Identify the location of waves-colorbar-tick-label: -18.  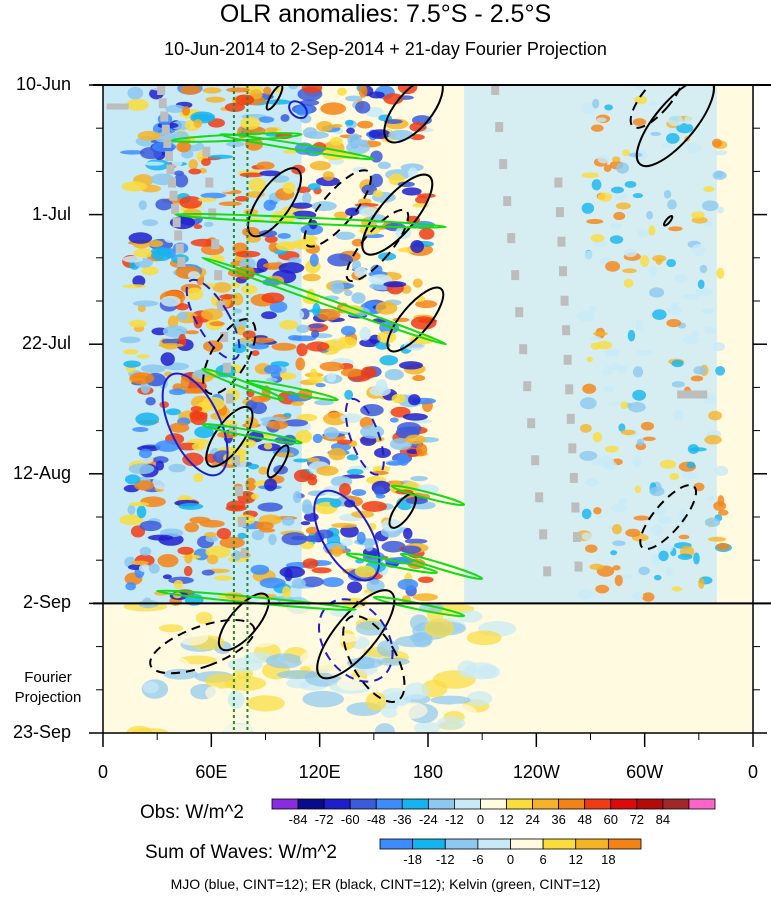
(413, 859).